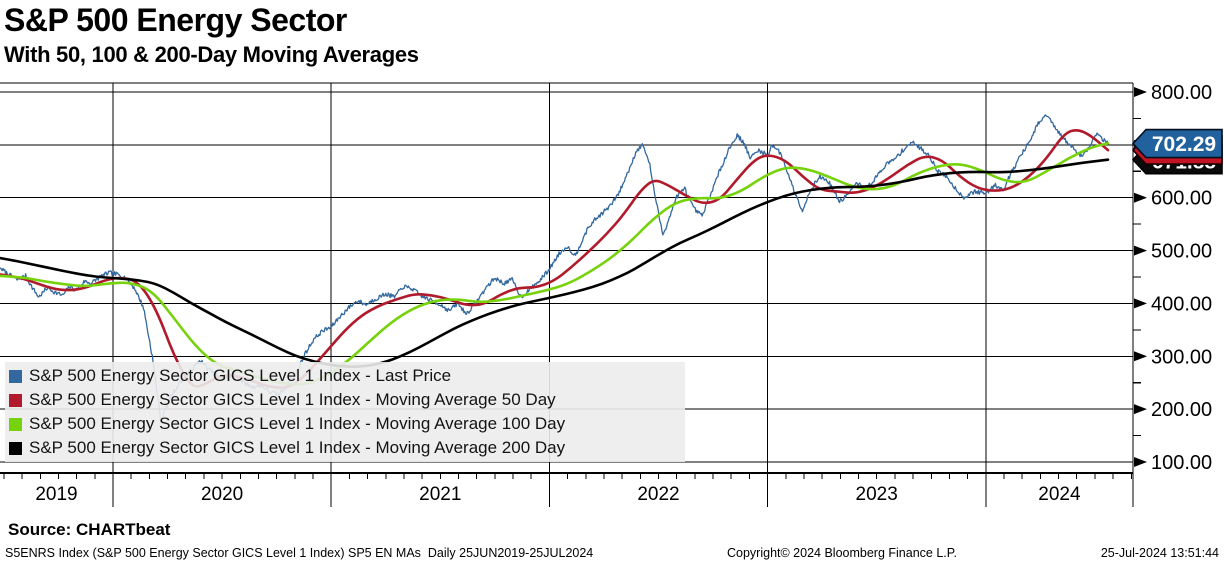 This screenshot has width=1224, height=566. What do you see at coordinates (1181, 252) in the screenshot?
I see `y-tick-label: 500.00` at bounding box center [1181, 252].